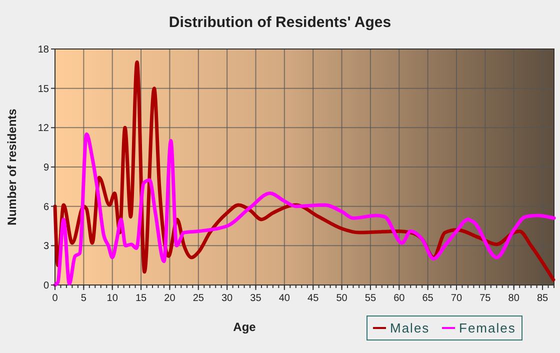  Describe the element at coordinates (44, 89) in the screenshot. I see `y-tick-label: 15` at that location.